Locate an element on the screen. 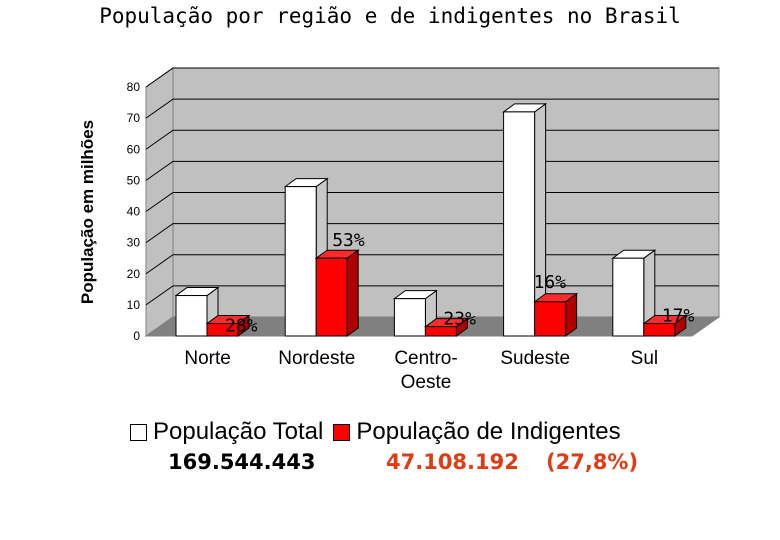  y-tick-label: 80 is located at coordinates (134, 87).